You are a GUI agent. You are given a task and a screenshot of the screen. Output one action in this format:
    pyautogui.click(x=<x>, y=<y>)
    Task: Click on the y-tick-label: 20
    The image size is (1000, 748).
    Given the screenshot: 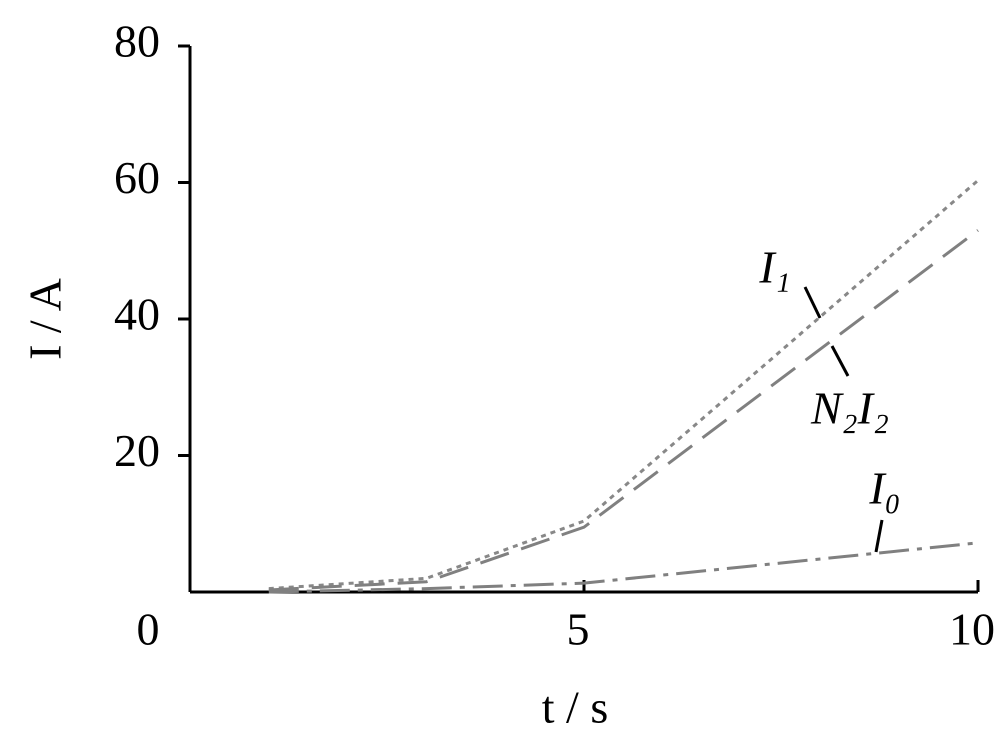 What is the action you would take?
    pyautogui.click(x=137, y=450)
    